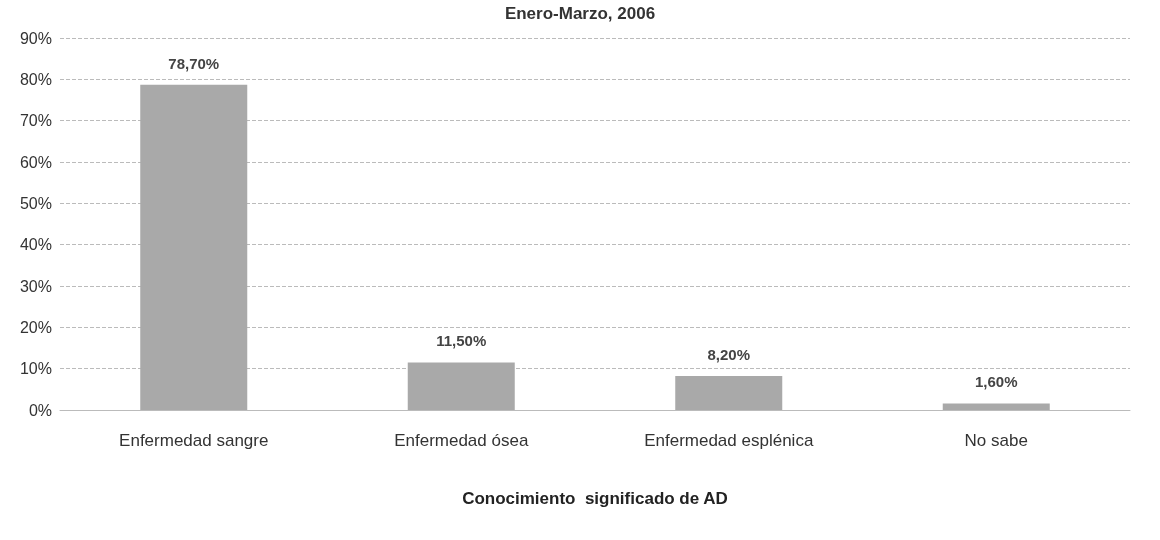  What do you see at coordinates (35, 245) in the screenshot?
I see `y-tick-label: 40%` at bounding box center [35, 245].